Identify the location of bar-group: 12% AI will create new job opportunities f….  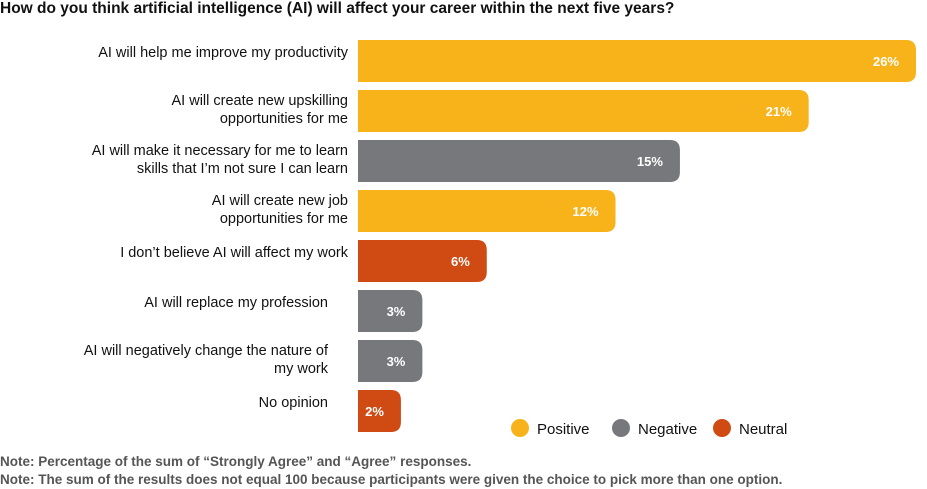
(414, 211).